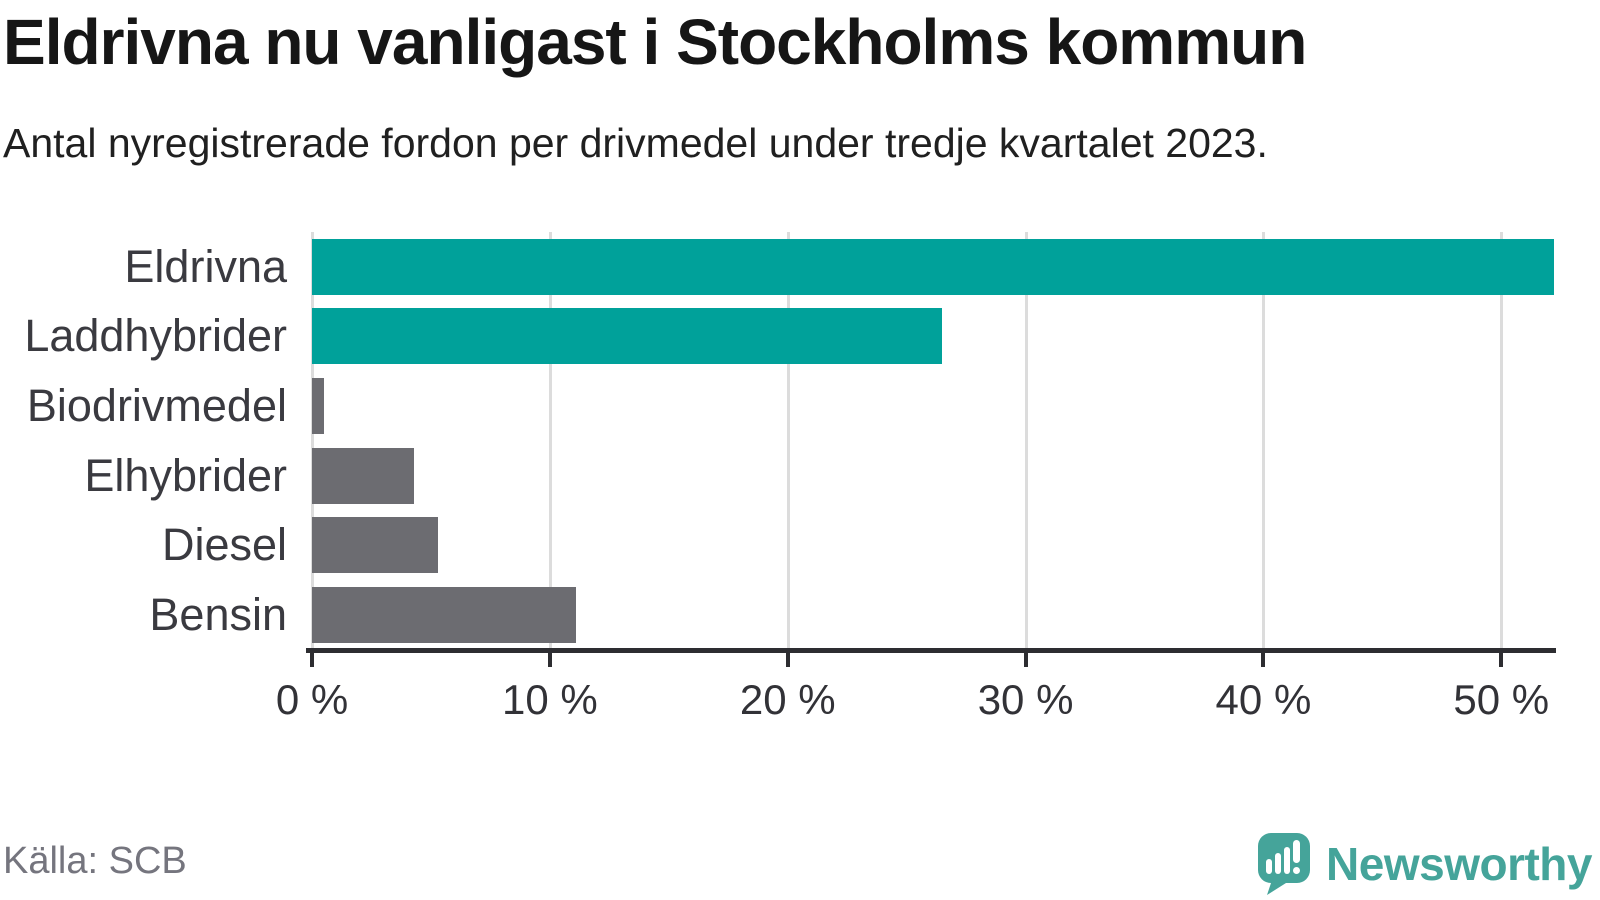  Describe the element at coordinates (224, 545) in the screenshot. I see `category-label: Diesel` at that location.